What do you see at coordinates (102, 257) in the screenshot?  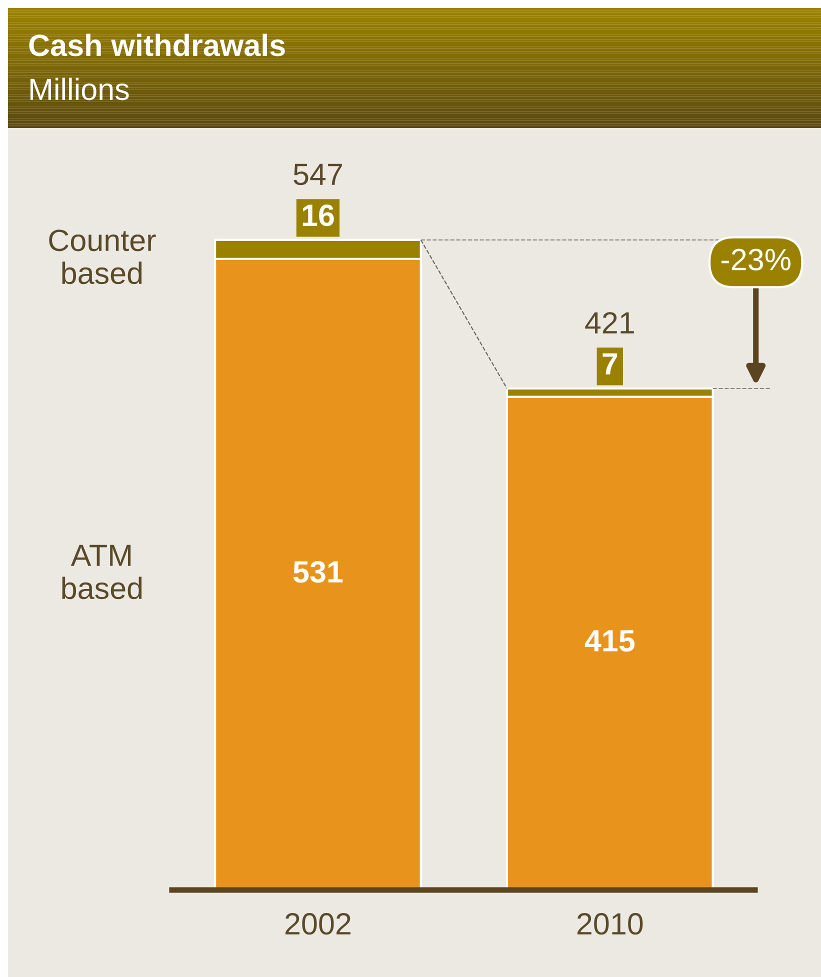 I see `series-label: Counter based` at bounding box center [102, 257].